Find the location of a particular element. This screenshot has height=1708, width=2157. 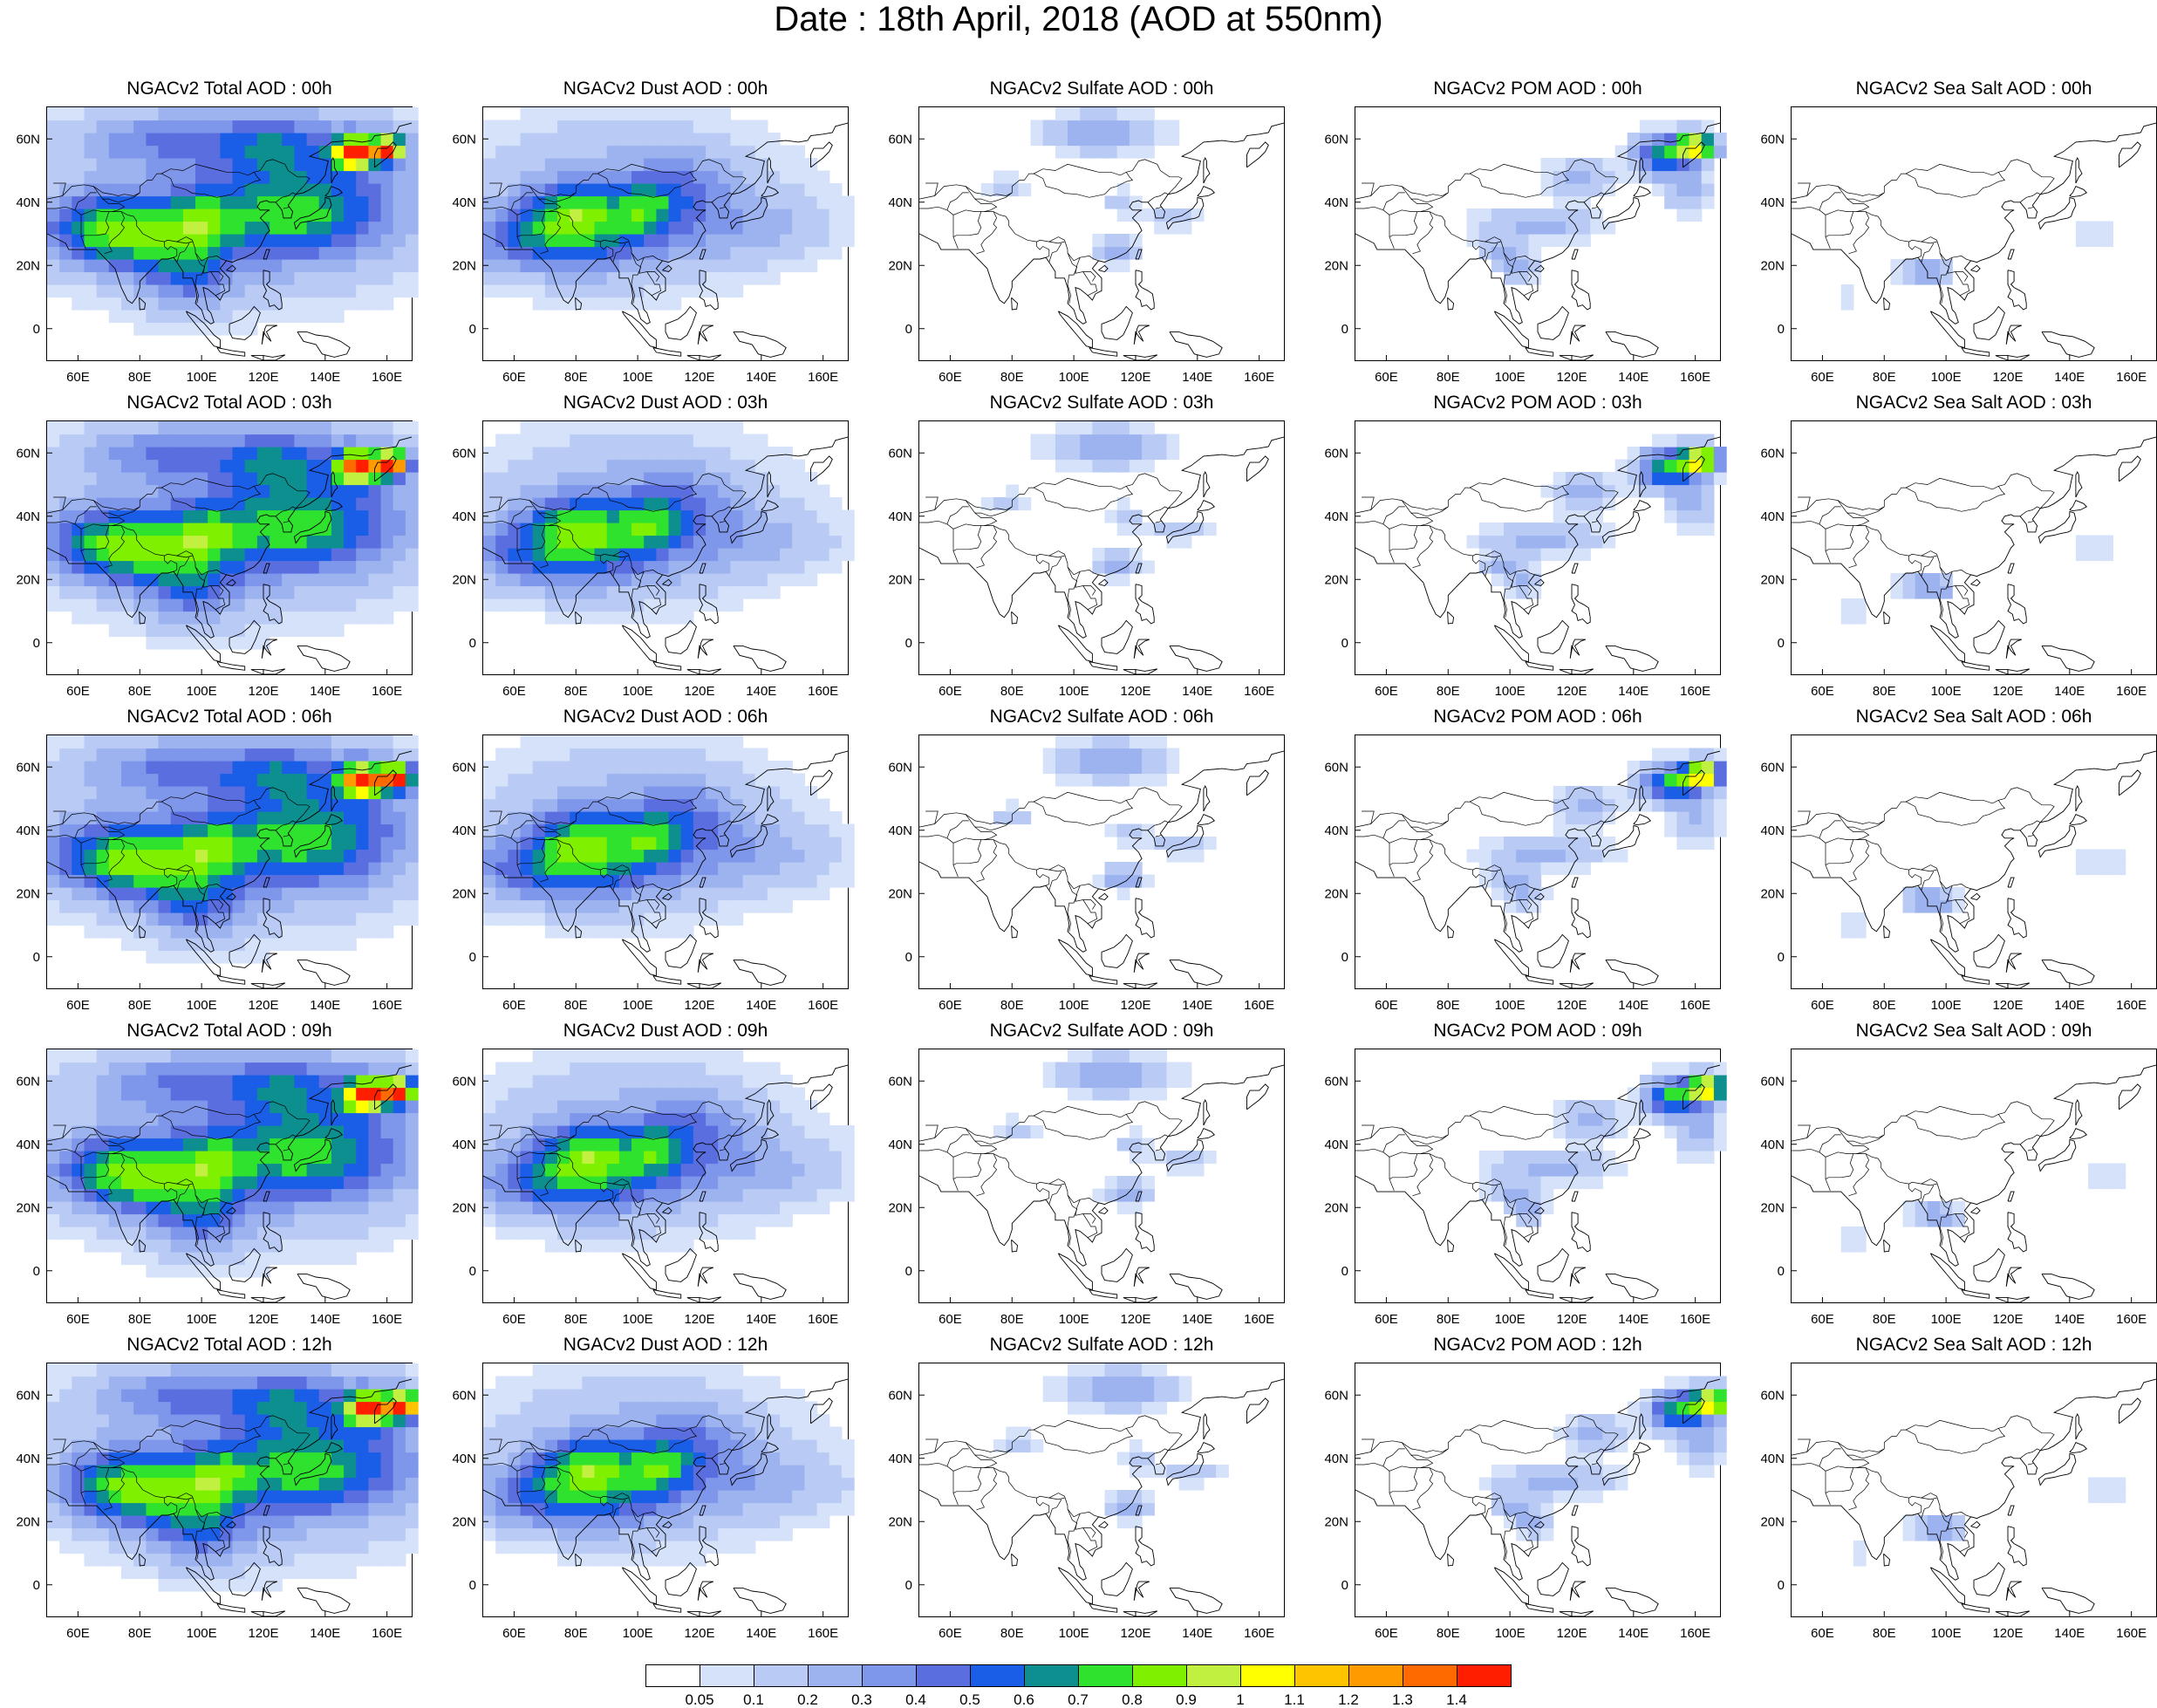

lon-tick-label: 140E is located at coordinates (1197, 1006).